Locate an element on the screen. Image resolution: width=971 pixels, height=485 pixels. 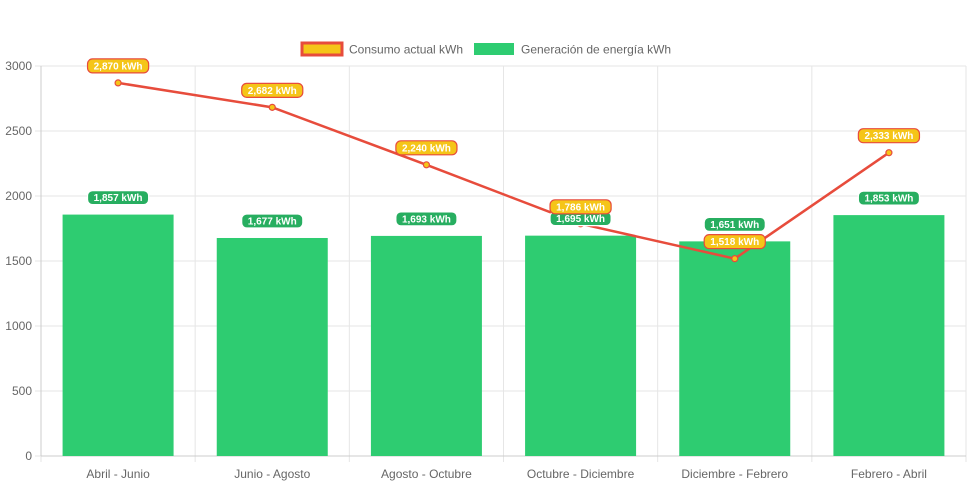
line-value-label: 1,786 kWh is located at coordinates (580, 207).